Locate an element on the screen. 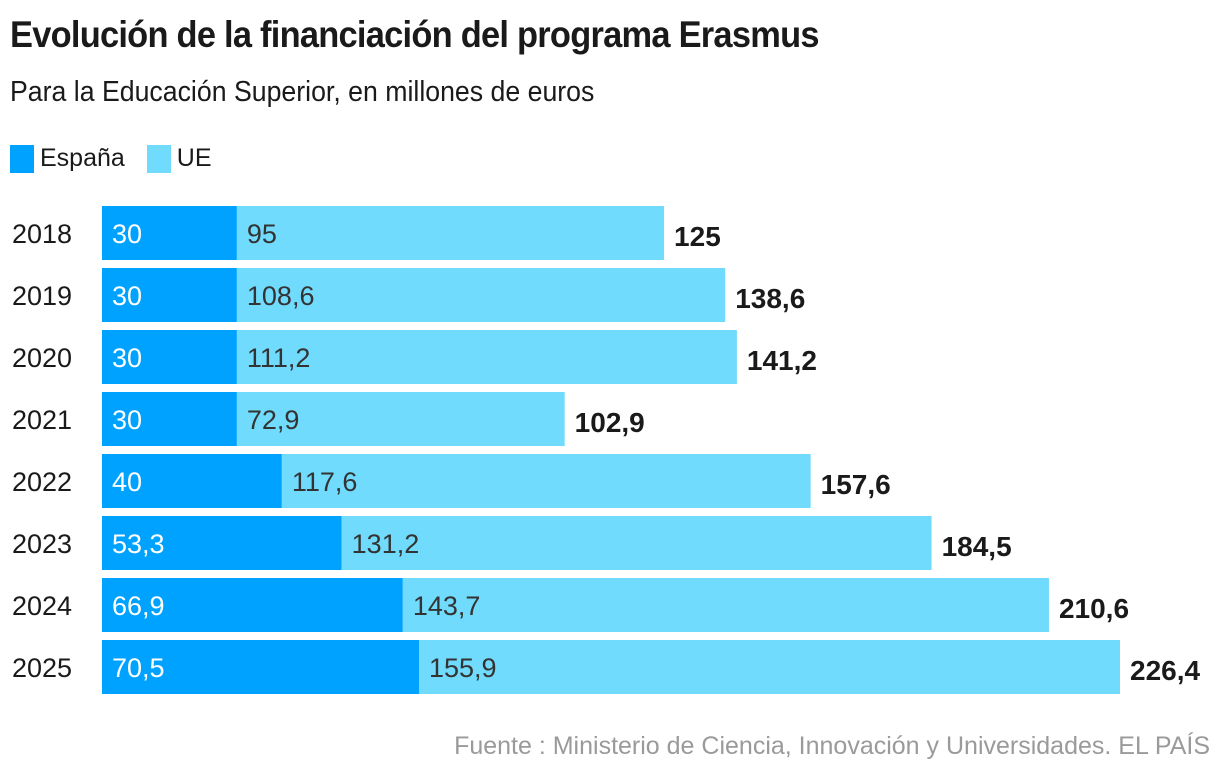 This screenshot has width=1220, height=778. data-label-ue: 72,9 is located at coordinates (273, 420).